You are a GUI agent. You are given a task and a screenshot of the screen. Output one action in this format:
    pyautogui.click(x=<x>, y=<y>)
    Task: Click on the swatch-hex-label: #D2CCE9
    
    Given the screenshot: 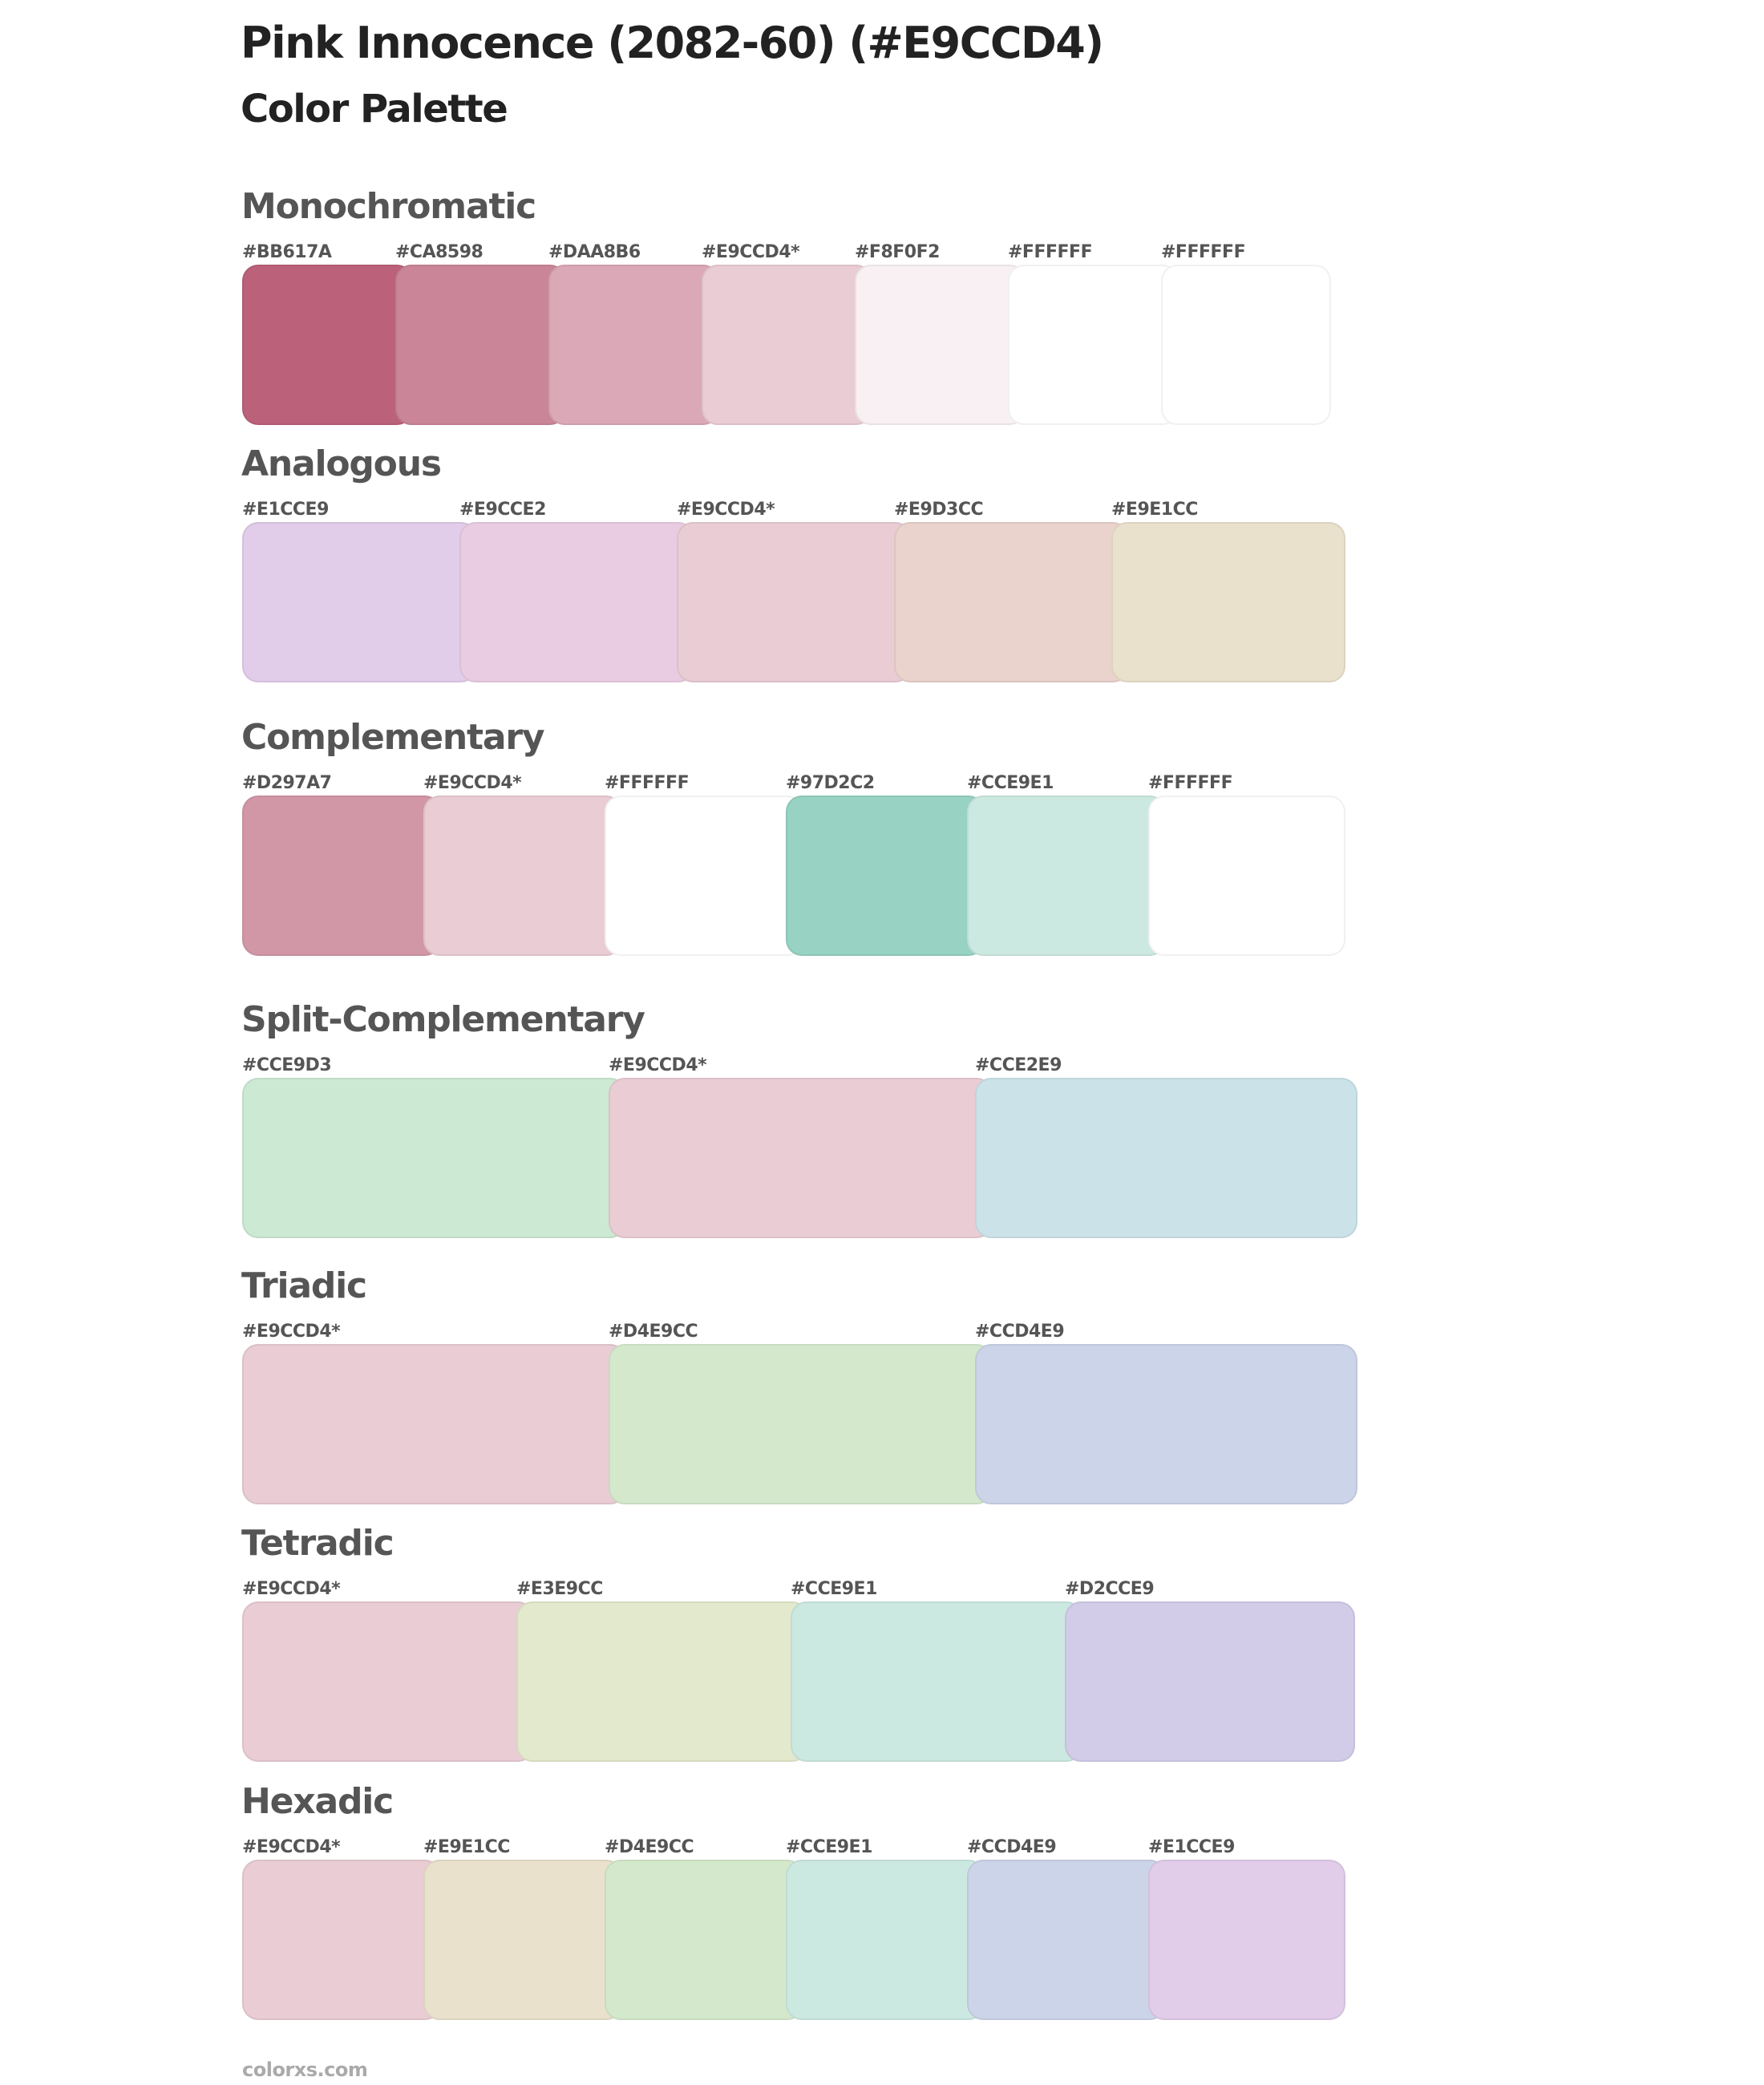 What is the action you would take?
    pyautogui.click(x=1110, y=1589)
    